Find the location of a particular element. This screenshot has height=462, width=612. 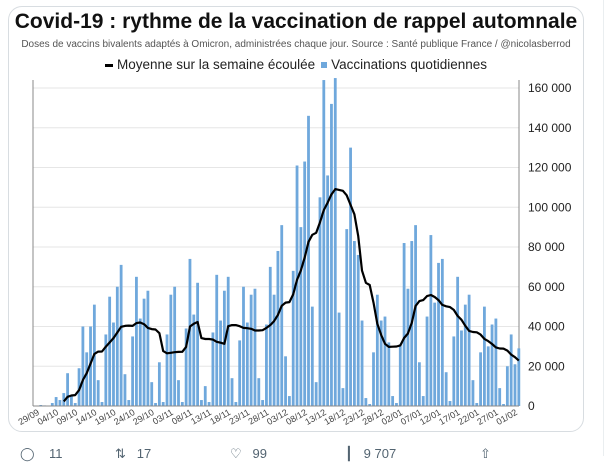

bar-03/11 is located at coordinates (171, 350).